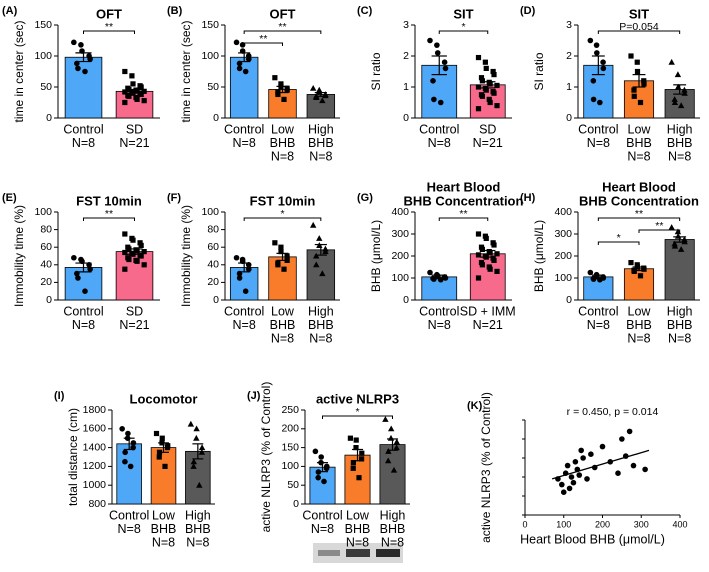 The image size is (709, 572). Describe the element at coordinates (283, 13) in the screenshot. I see `chart-title: OFT` at that location.